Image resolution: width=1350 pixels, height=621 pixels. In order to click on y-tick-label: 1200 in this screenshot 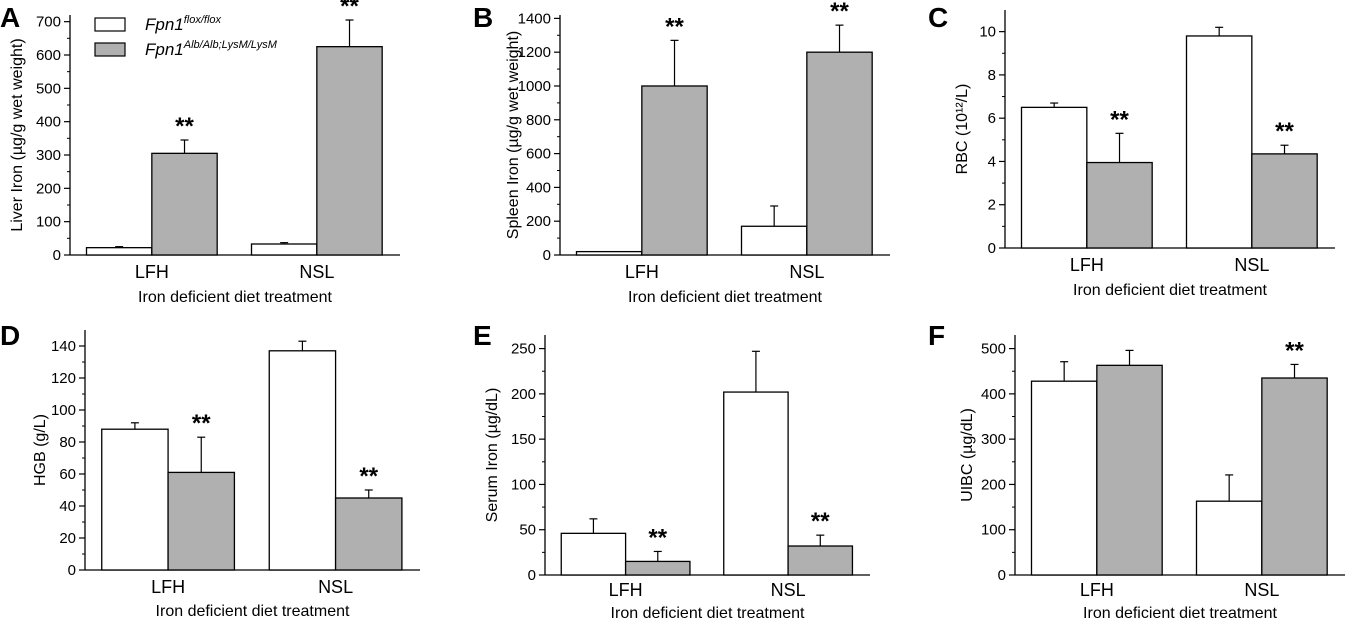, I will do `click(534, 52)`.